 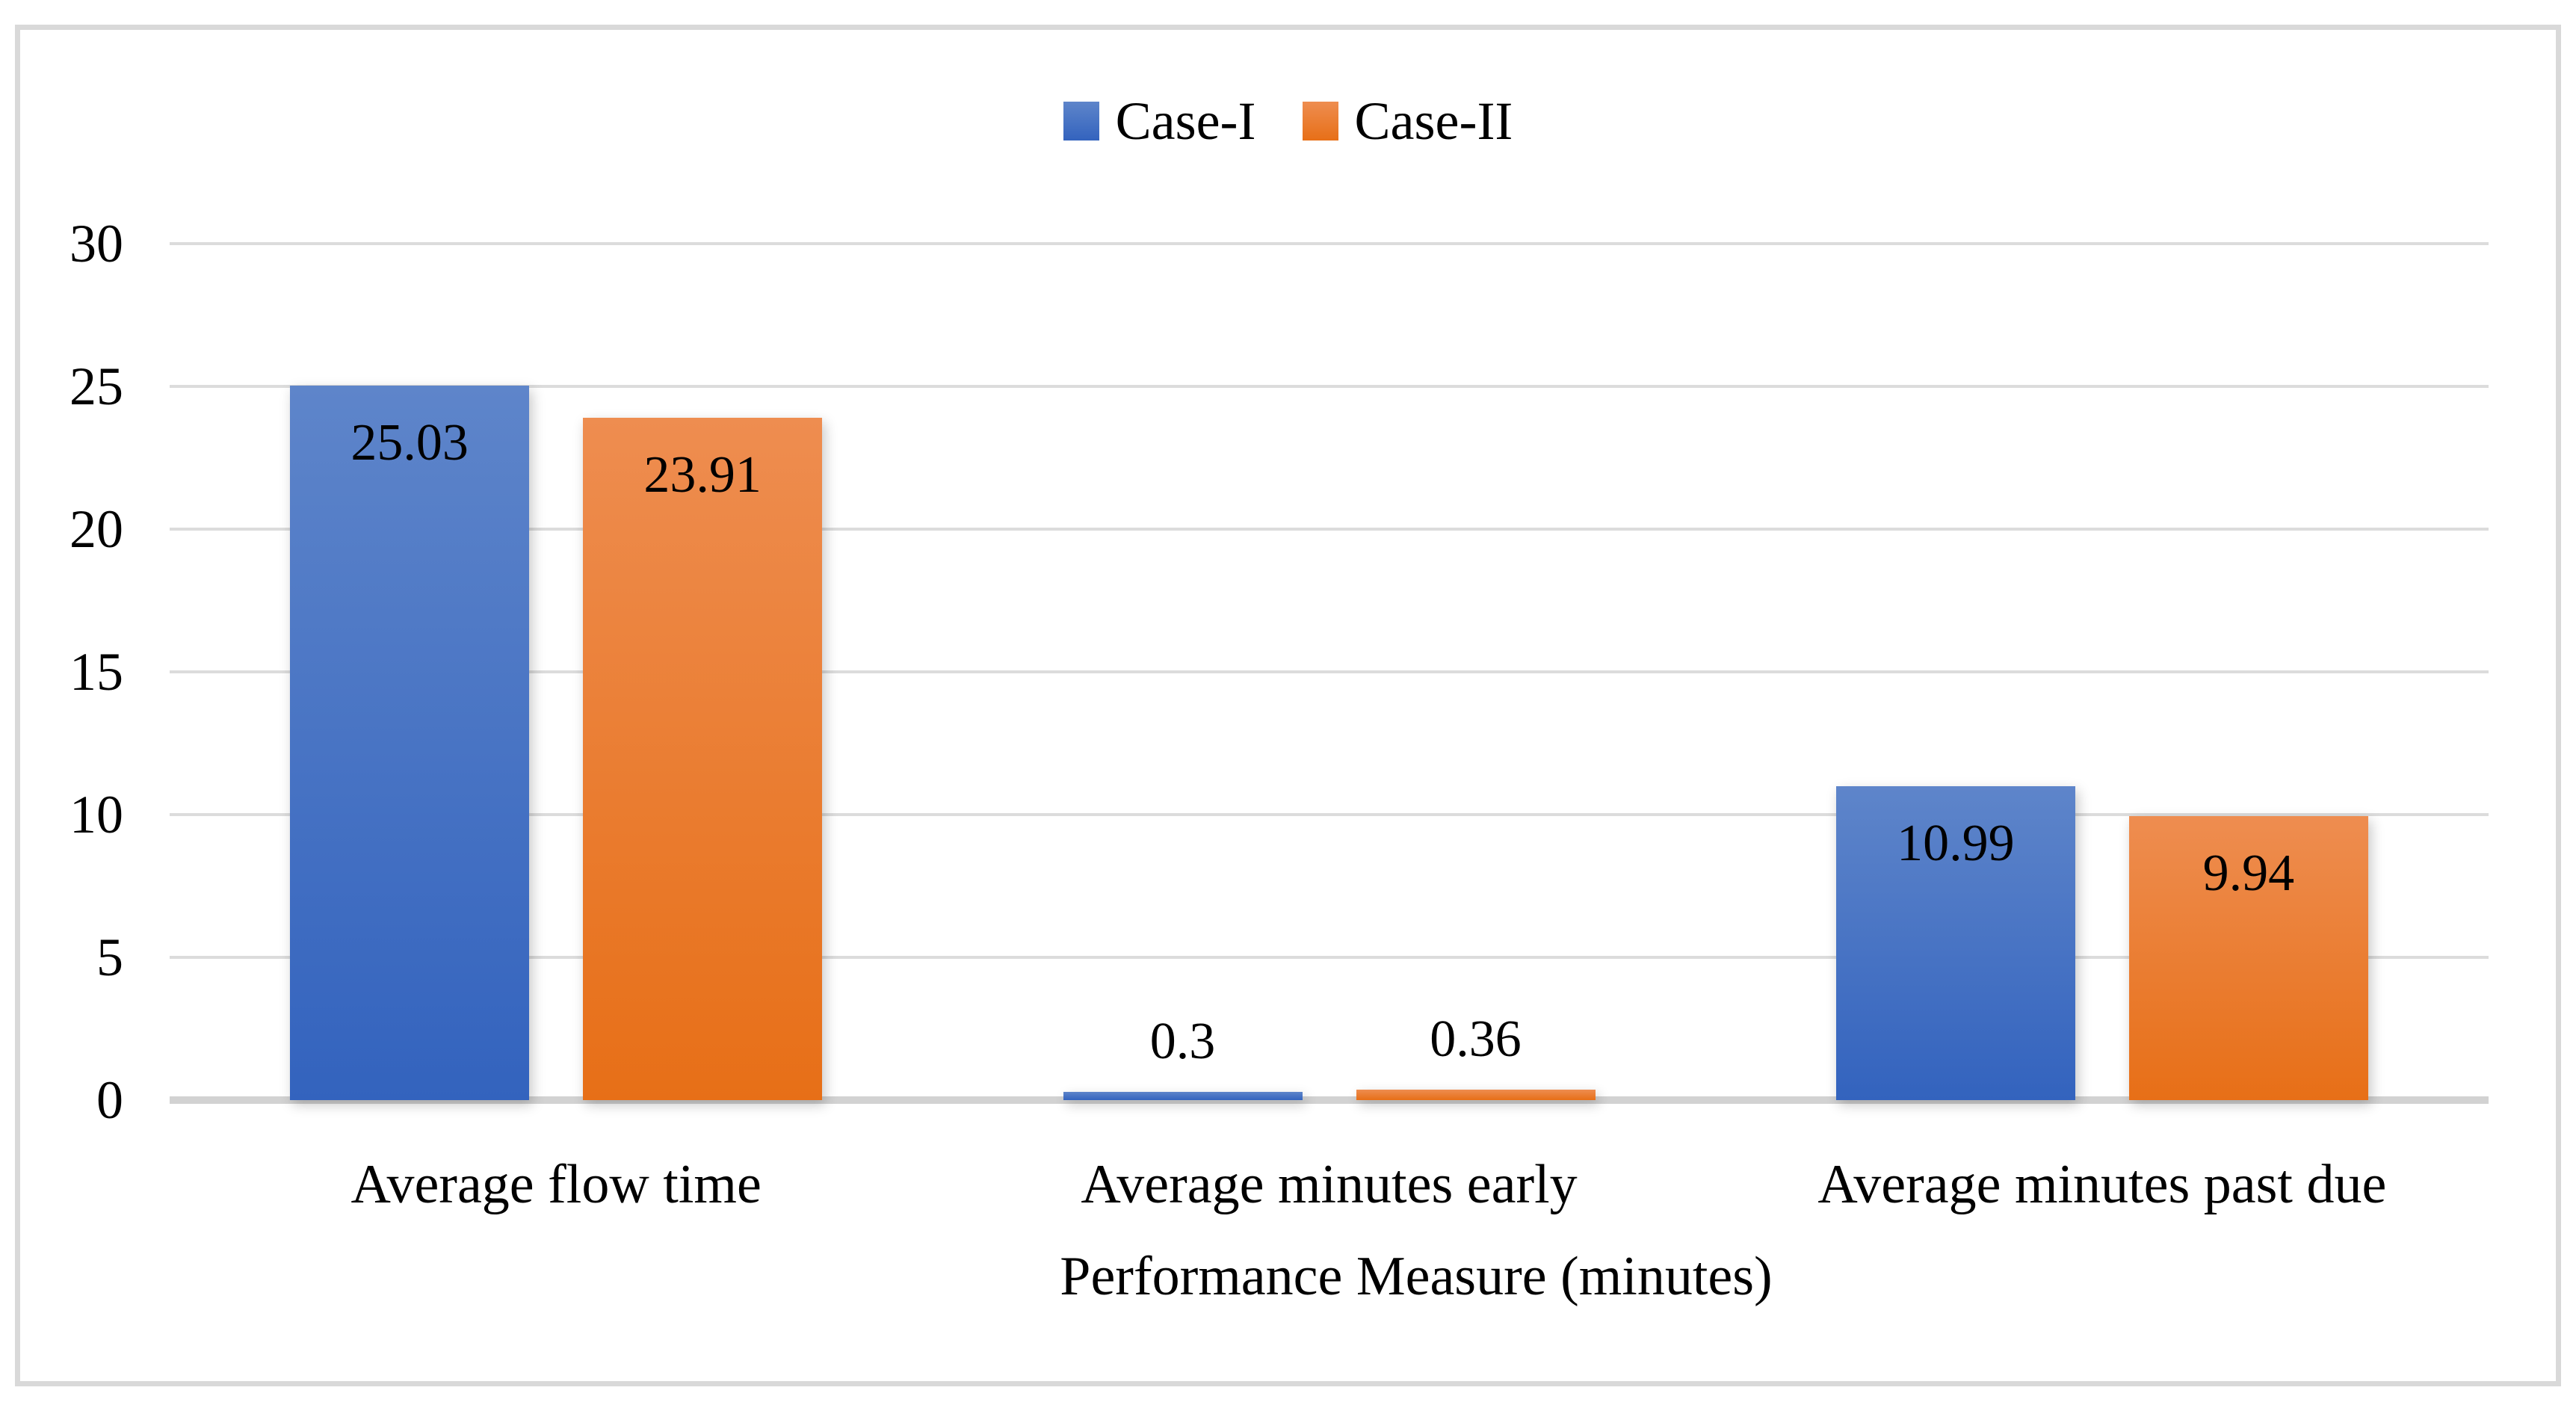 I want to click on bar-case-ii-average-minutes-past-due, so click(x=2248, y=958).